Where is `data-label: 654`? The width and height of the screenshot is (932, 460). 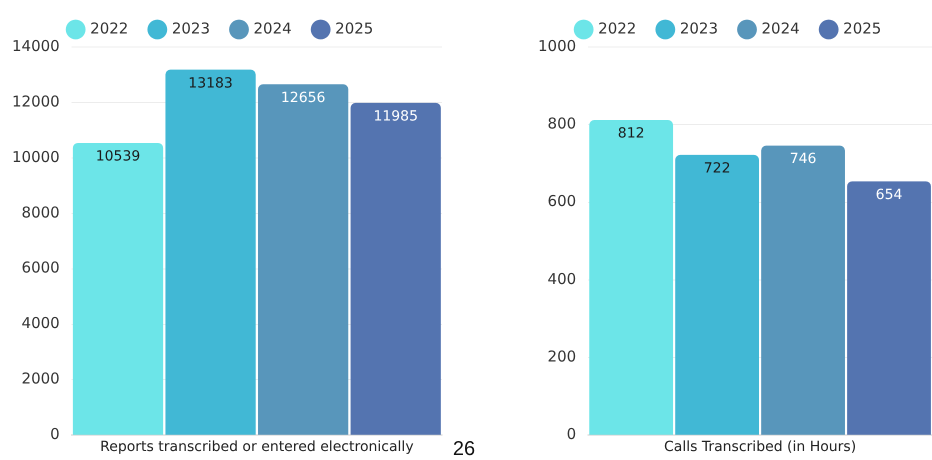
data-label: 654 is located at coordinates (889, 194).